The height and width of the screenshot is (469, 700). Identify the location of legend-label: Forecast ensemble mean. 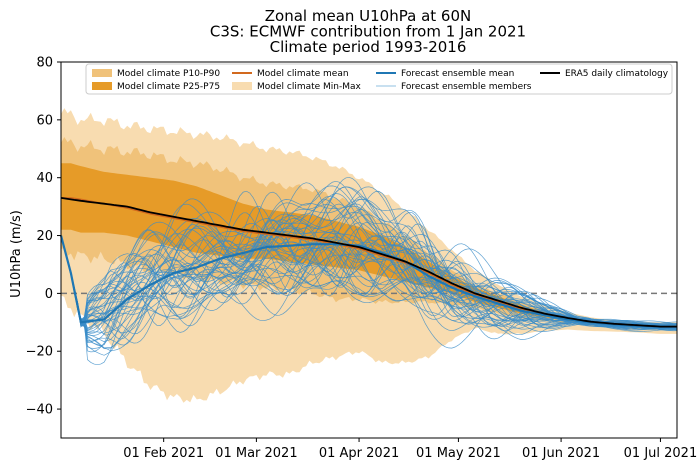
(457, 74).